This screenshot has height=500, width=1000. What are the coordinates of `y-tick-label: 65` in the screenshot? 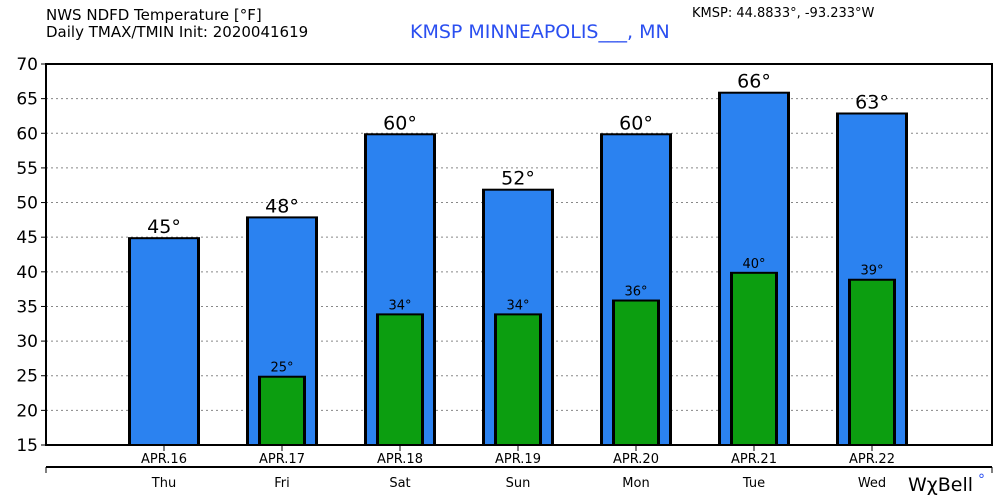 It's located at (27, 100).